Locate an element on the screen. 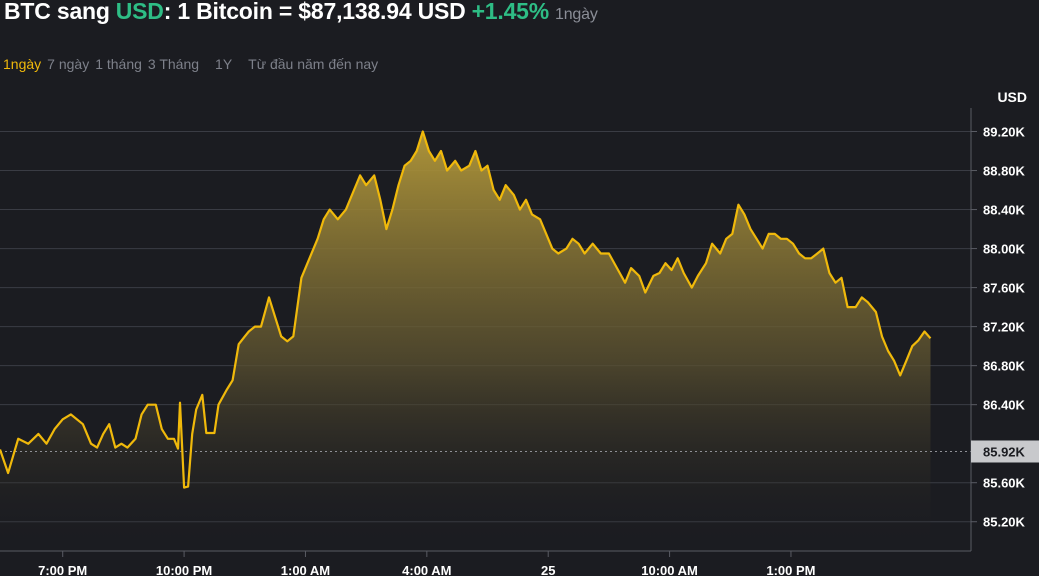 This screenshot has height=576, width=1039. y-tick-label: 87.60K is located at coordinates (1004, 288).